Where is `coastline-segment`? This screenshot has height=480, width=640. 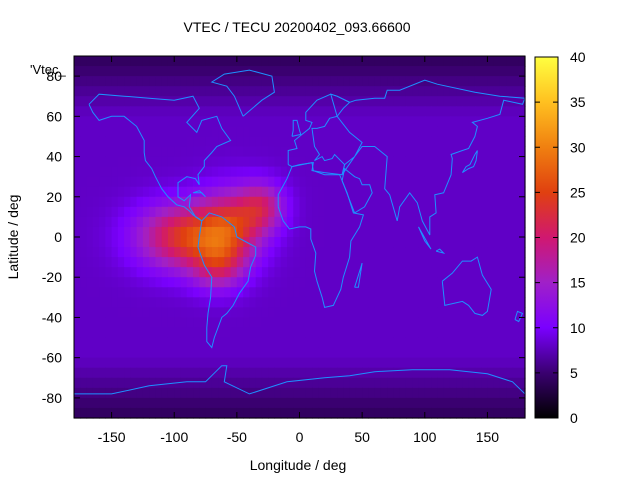
coastline-segment is located at coordinates (357, 190).